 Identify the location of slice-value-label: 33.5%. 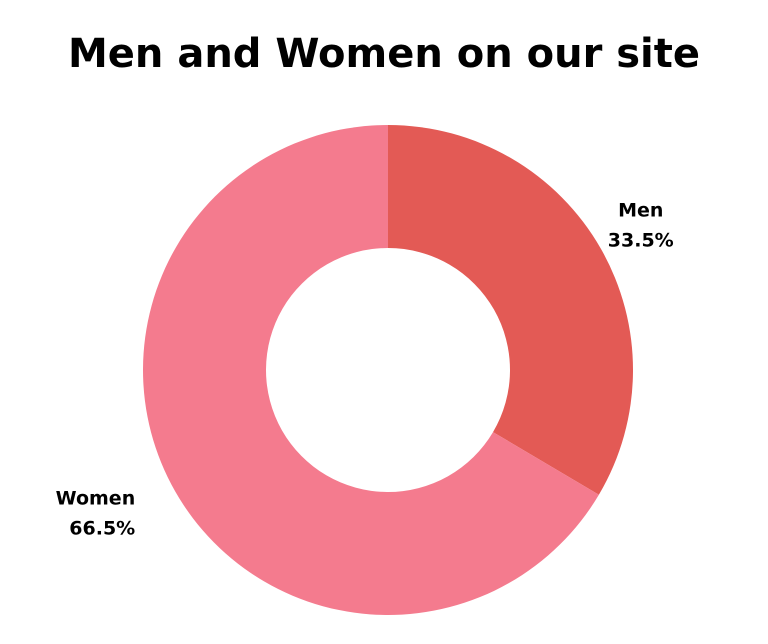
(641, 240).